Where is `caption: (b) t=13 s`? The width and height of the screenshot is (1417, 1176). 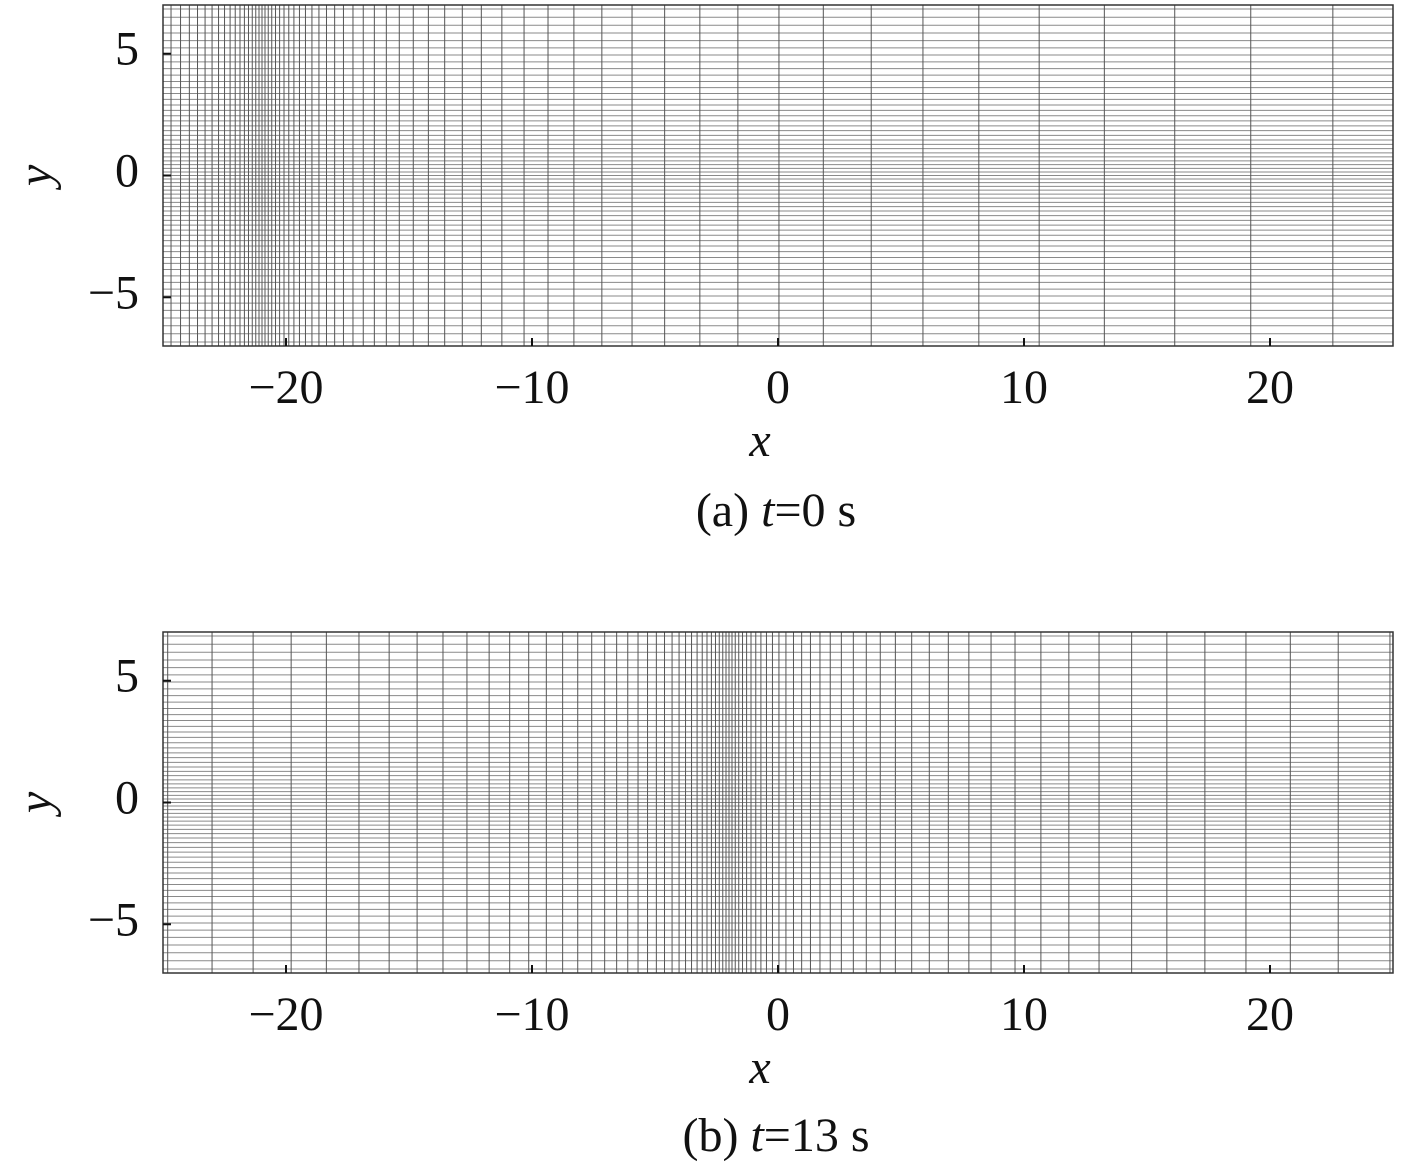
caption: (b) t=13 s is located at coordinates (775, 1135).